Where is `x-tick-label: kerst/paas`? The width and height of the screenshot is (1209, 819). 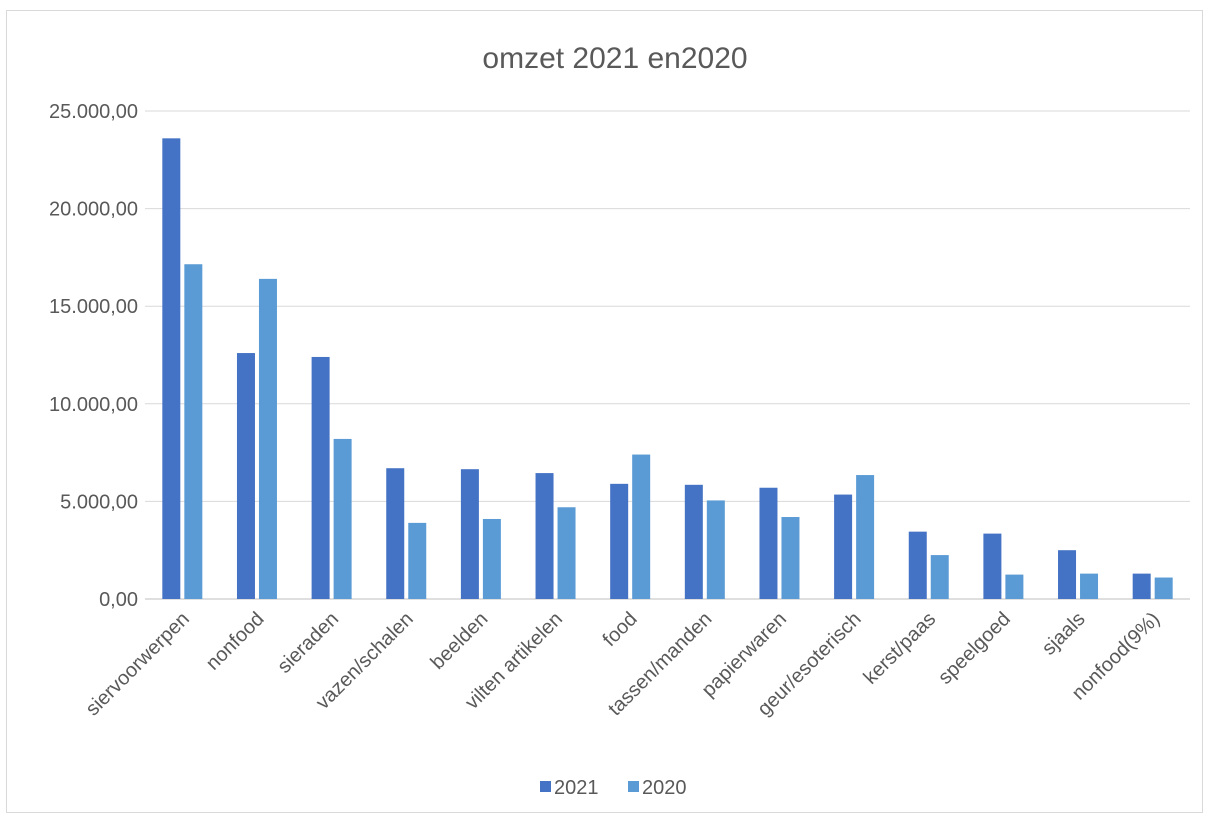 x-tick-label: kerst/paas is located at coordinates (899, 648).